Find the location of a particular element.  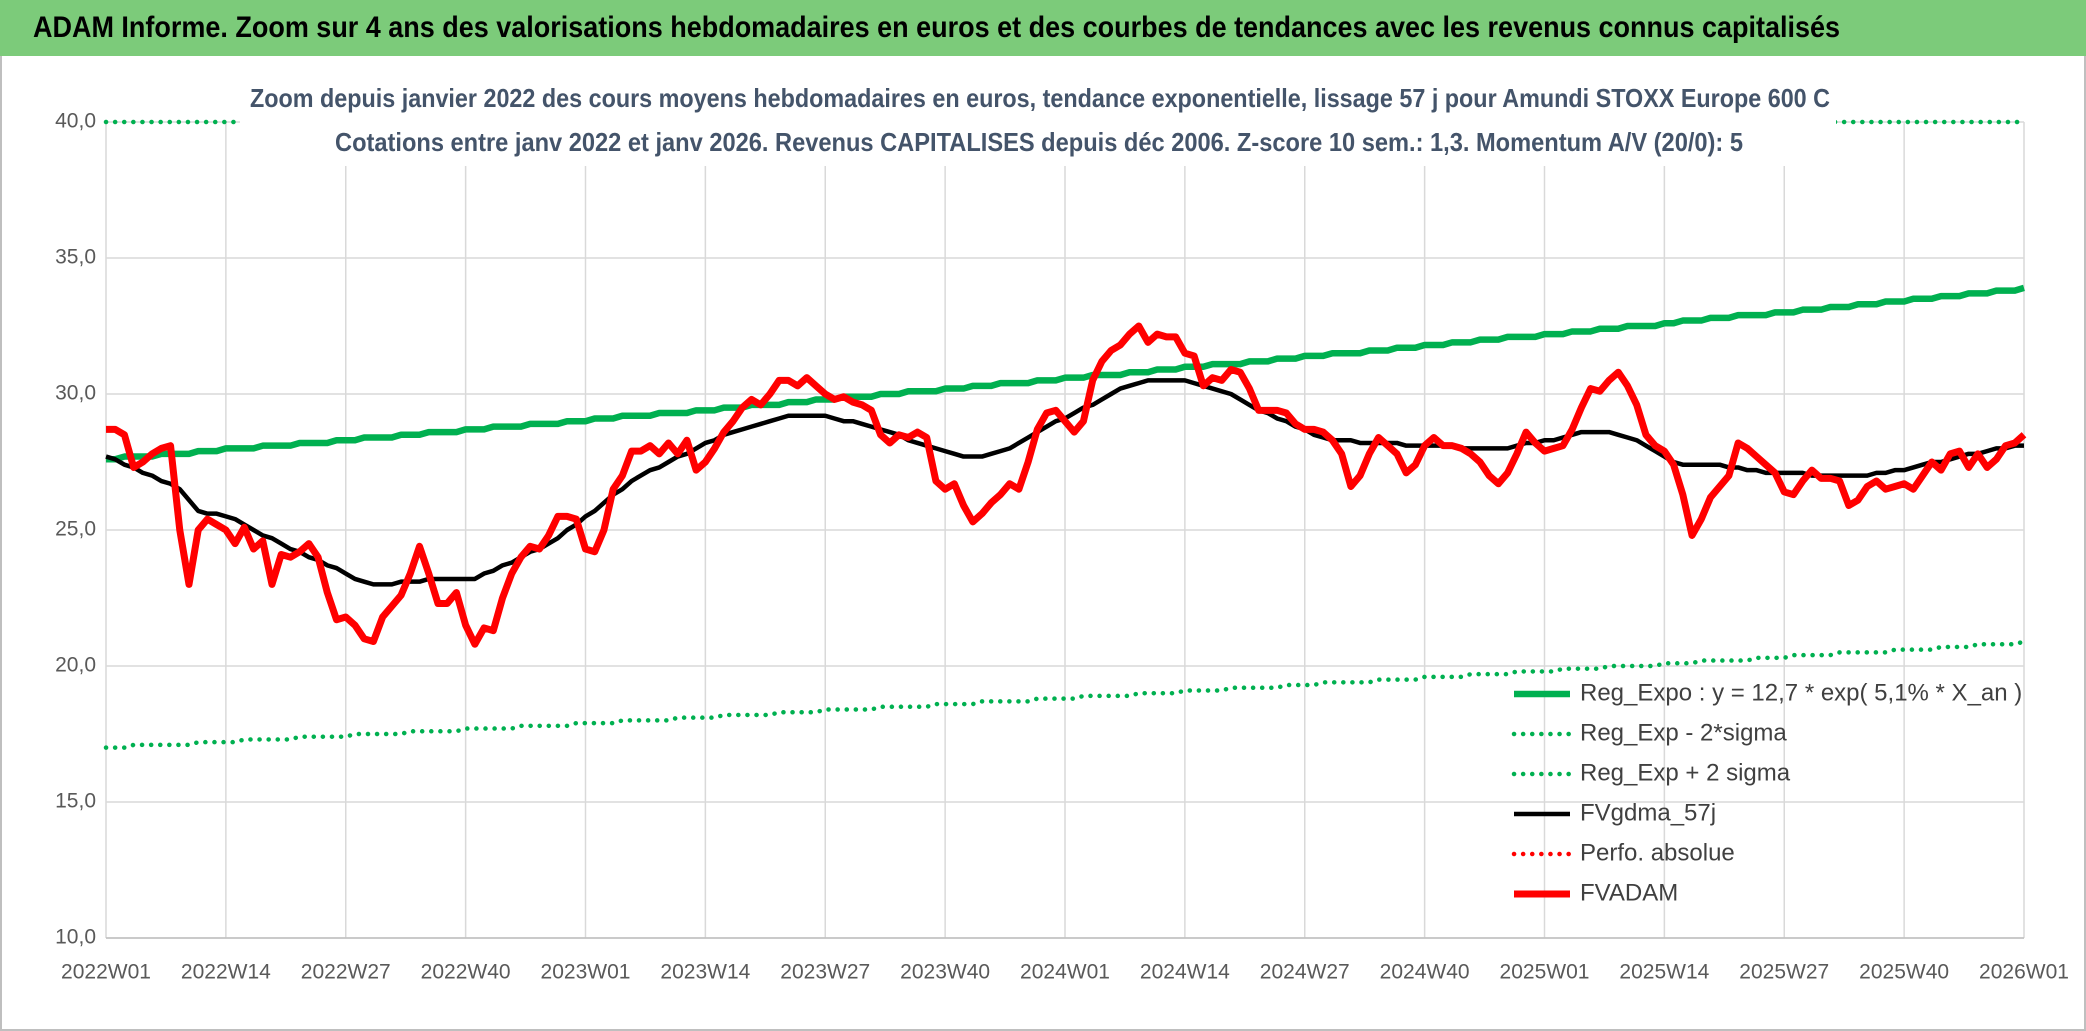

x-tick-label: 2022W40 is located at coordinates (466, 972).